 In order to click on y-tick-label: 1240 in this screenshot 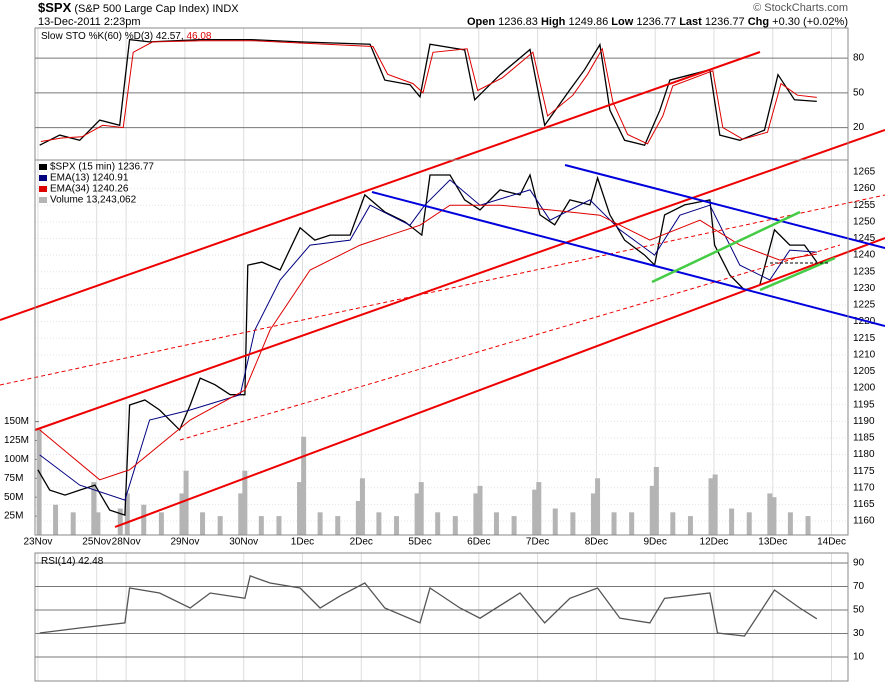, I will do `click(864, 255)`.